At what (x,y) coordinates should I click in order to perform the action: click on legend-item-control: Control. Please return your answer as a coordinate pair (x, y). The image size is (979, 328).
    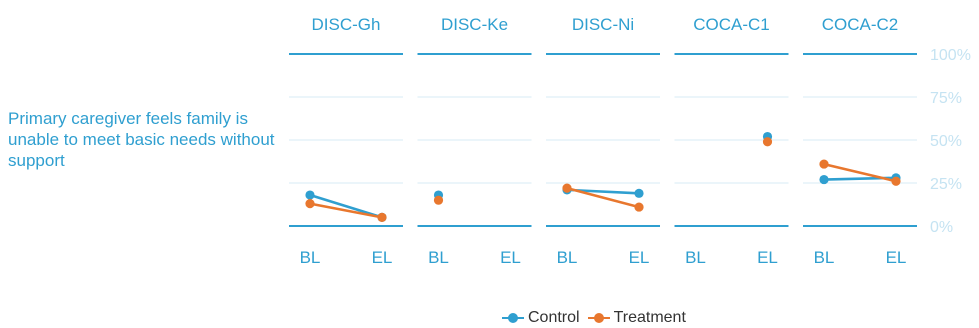
    Looking at the image, I should click on (541, 318).